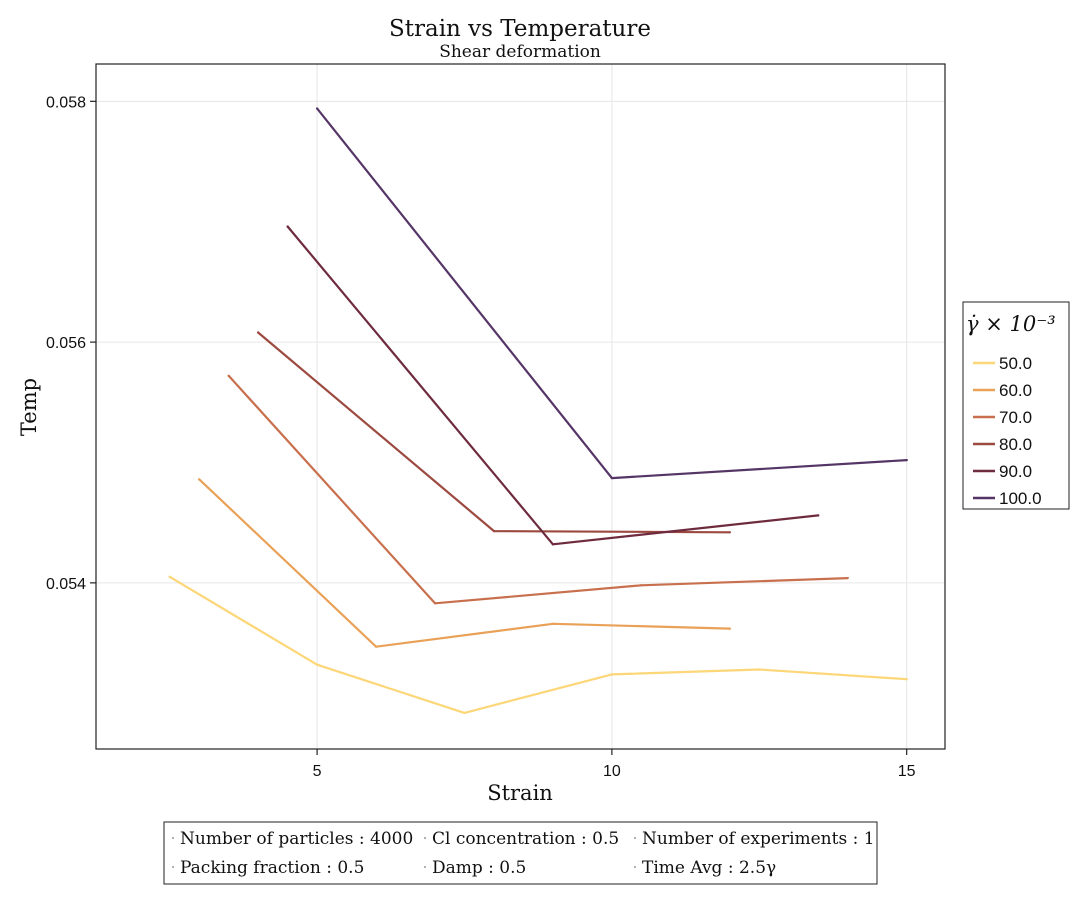 This screenshot has width=1080, height=900. I want to click on legend-box, so click(1016, 405).